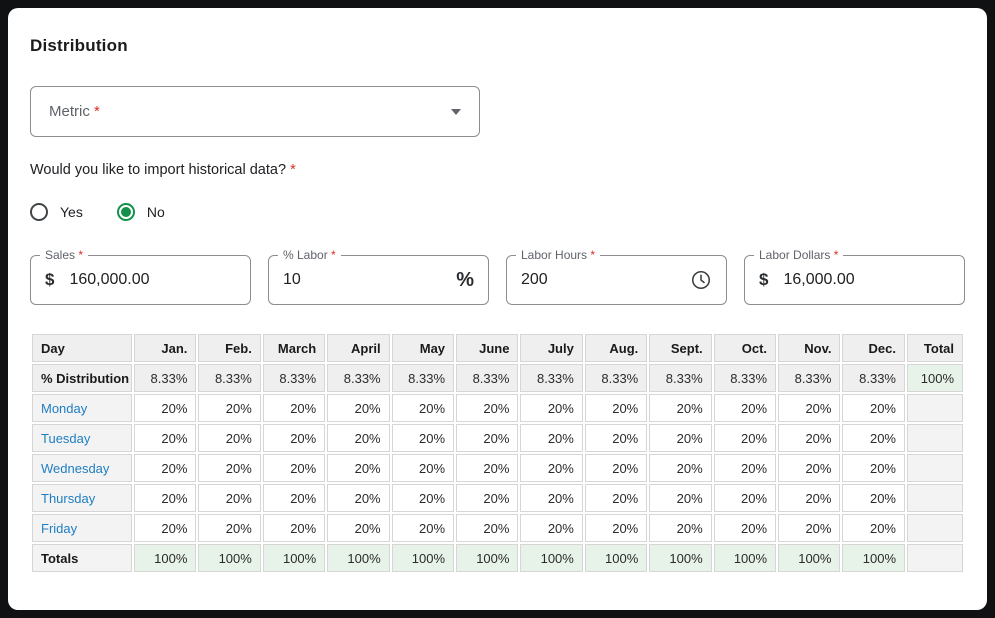  Describe the element at coordinates (935, 348) in the screenshot. I see `column-header-total: Total` at that location.